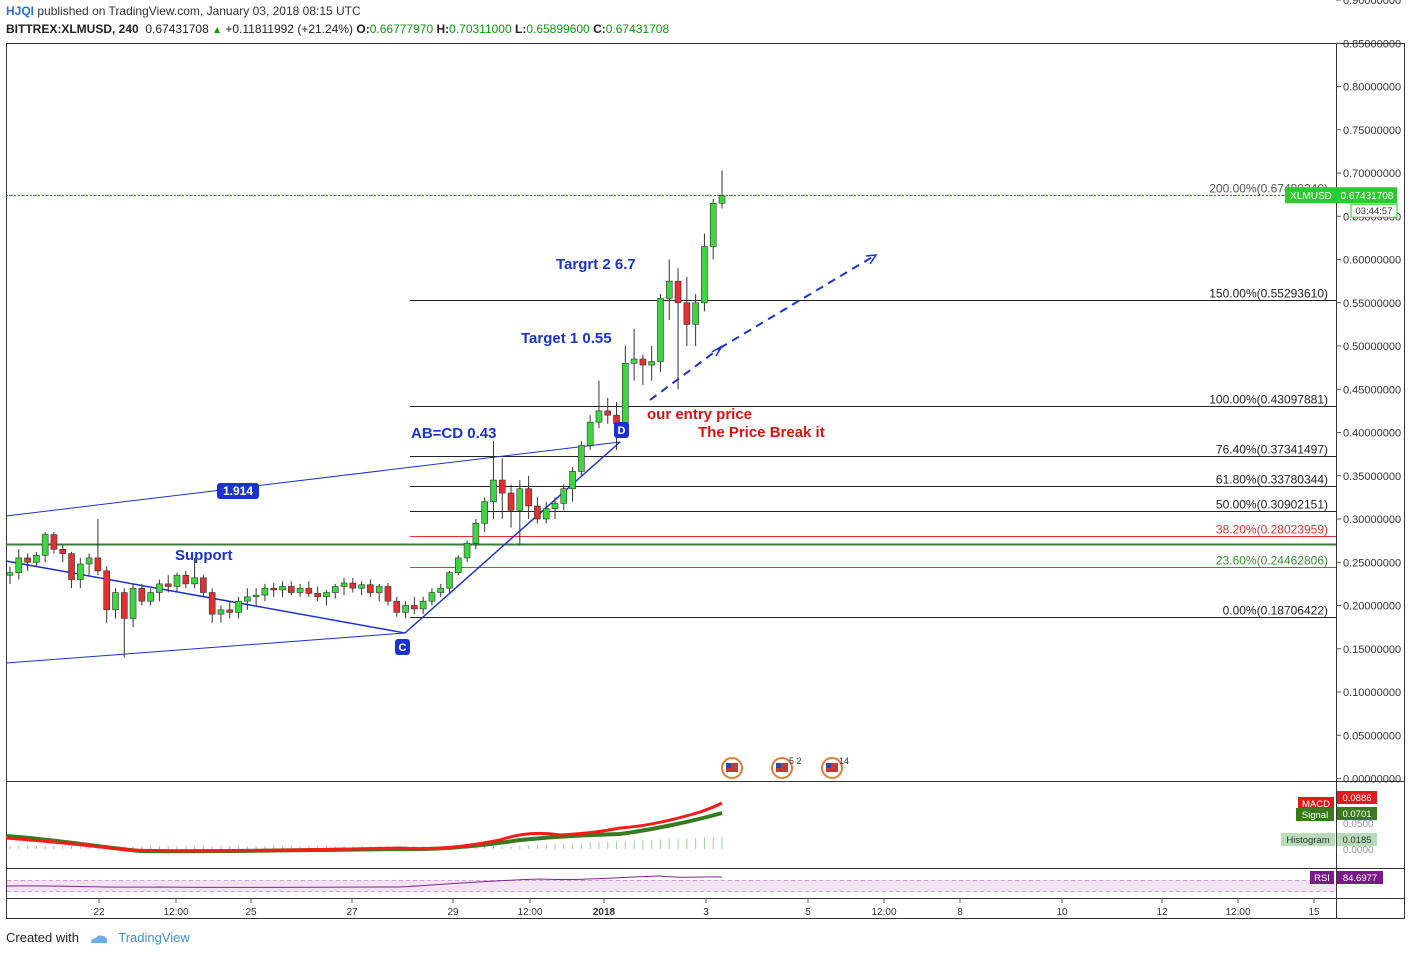 The image size is (1410, 956). What do you see at coordinates (154, 937) in the screenshot?
I see `tradingview-link: TradingView` at bounding box center [154, 937].